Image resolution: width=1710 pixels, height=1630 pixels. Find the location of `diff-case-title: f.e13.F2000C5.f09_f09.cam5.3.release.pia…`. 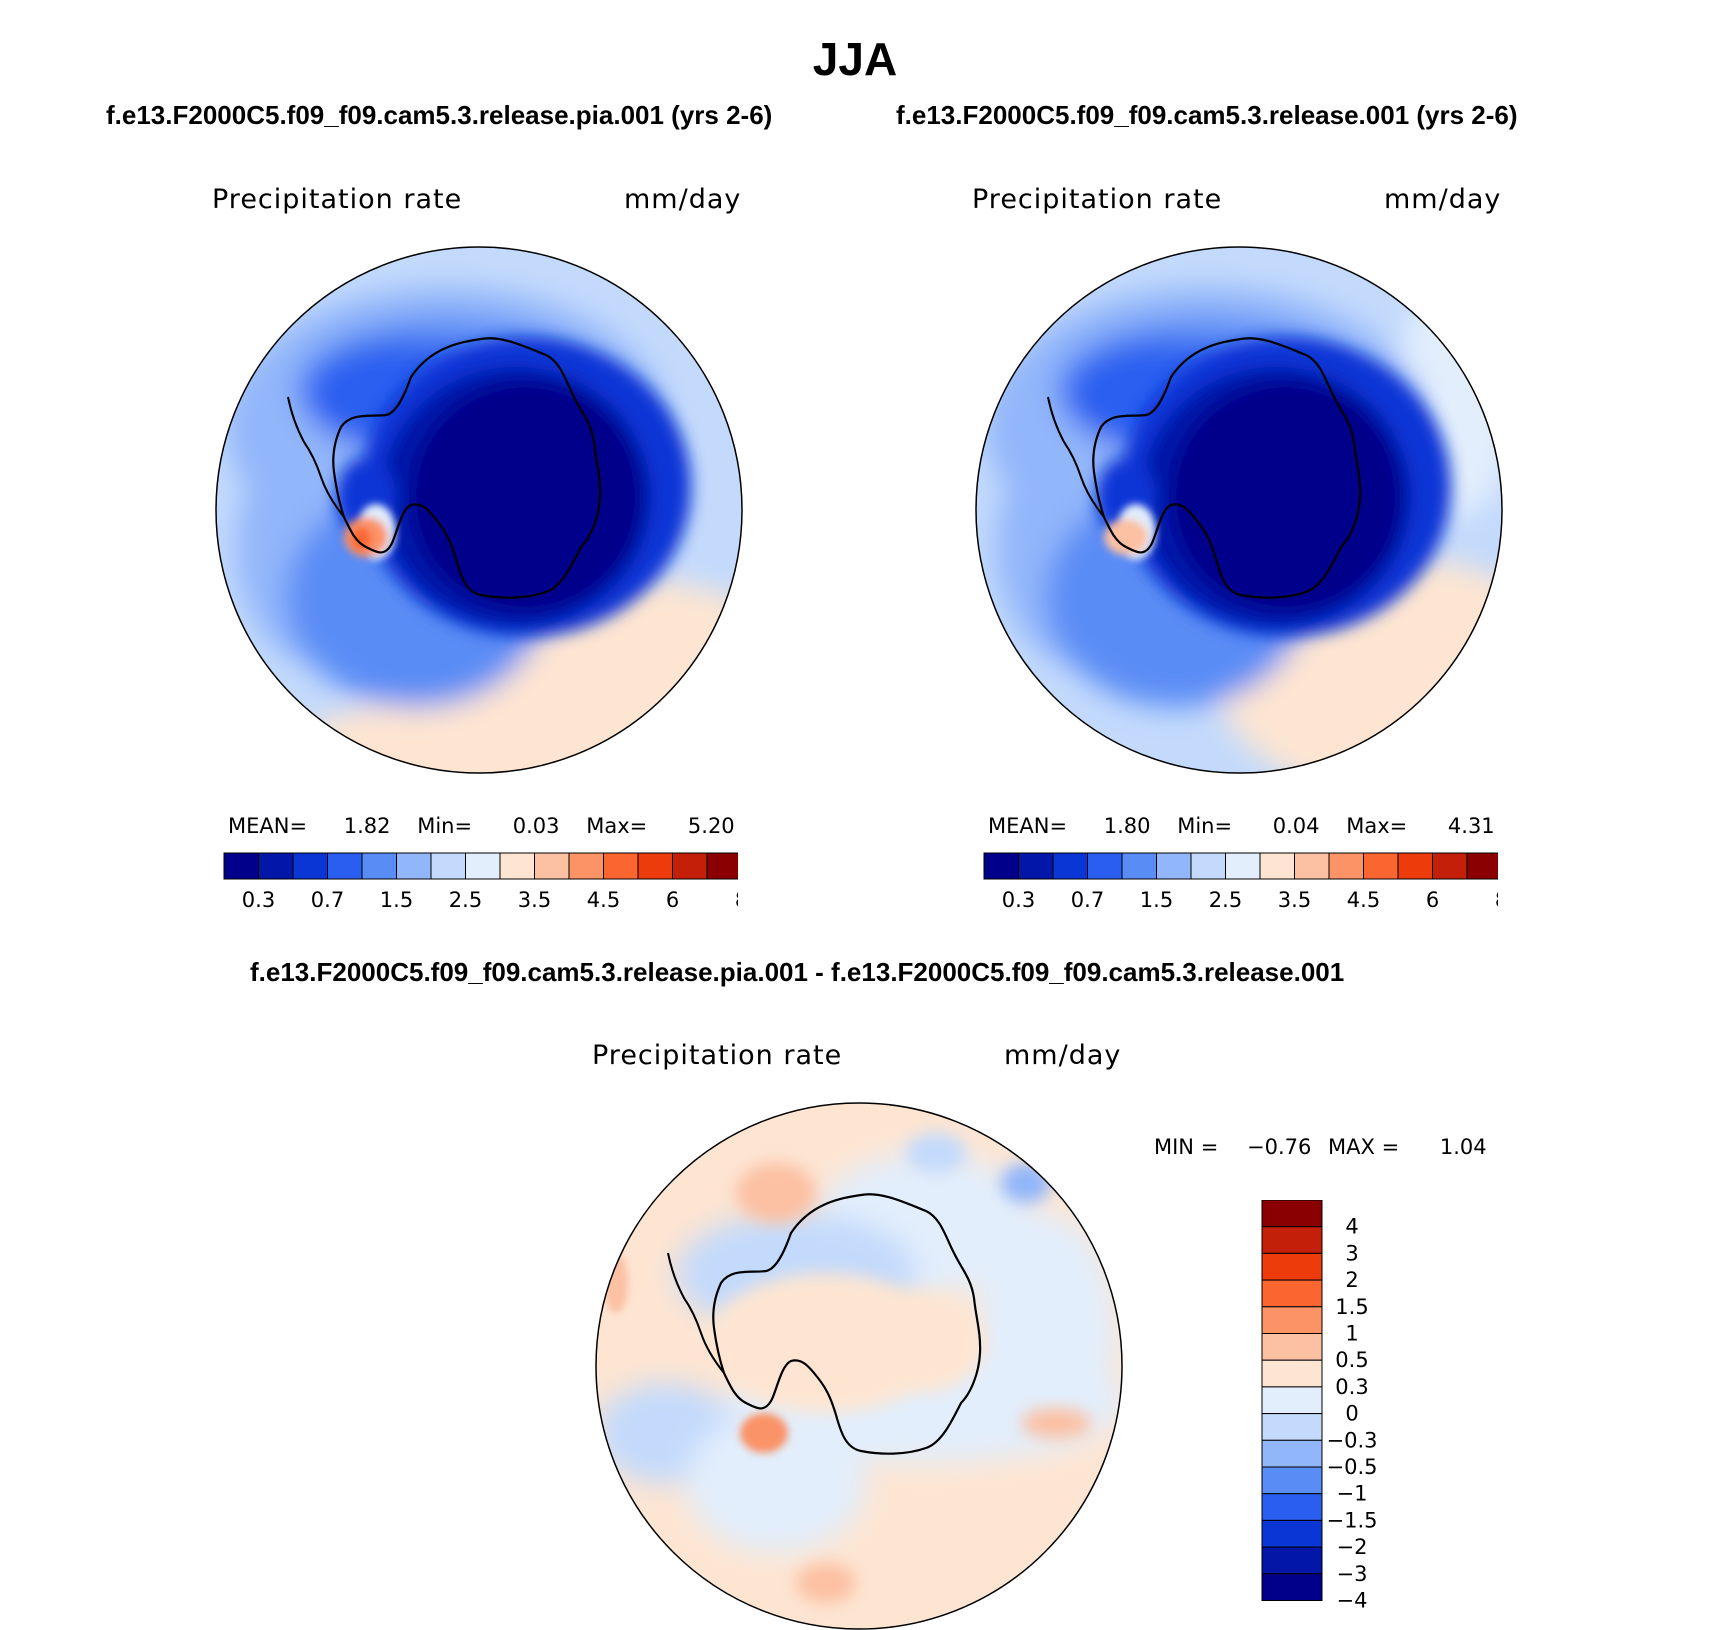

diff-case-title: f.e13.F2000C5.f09_f09.cam5.3.release.pia… is located at coordinates (797, 972).